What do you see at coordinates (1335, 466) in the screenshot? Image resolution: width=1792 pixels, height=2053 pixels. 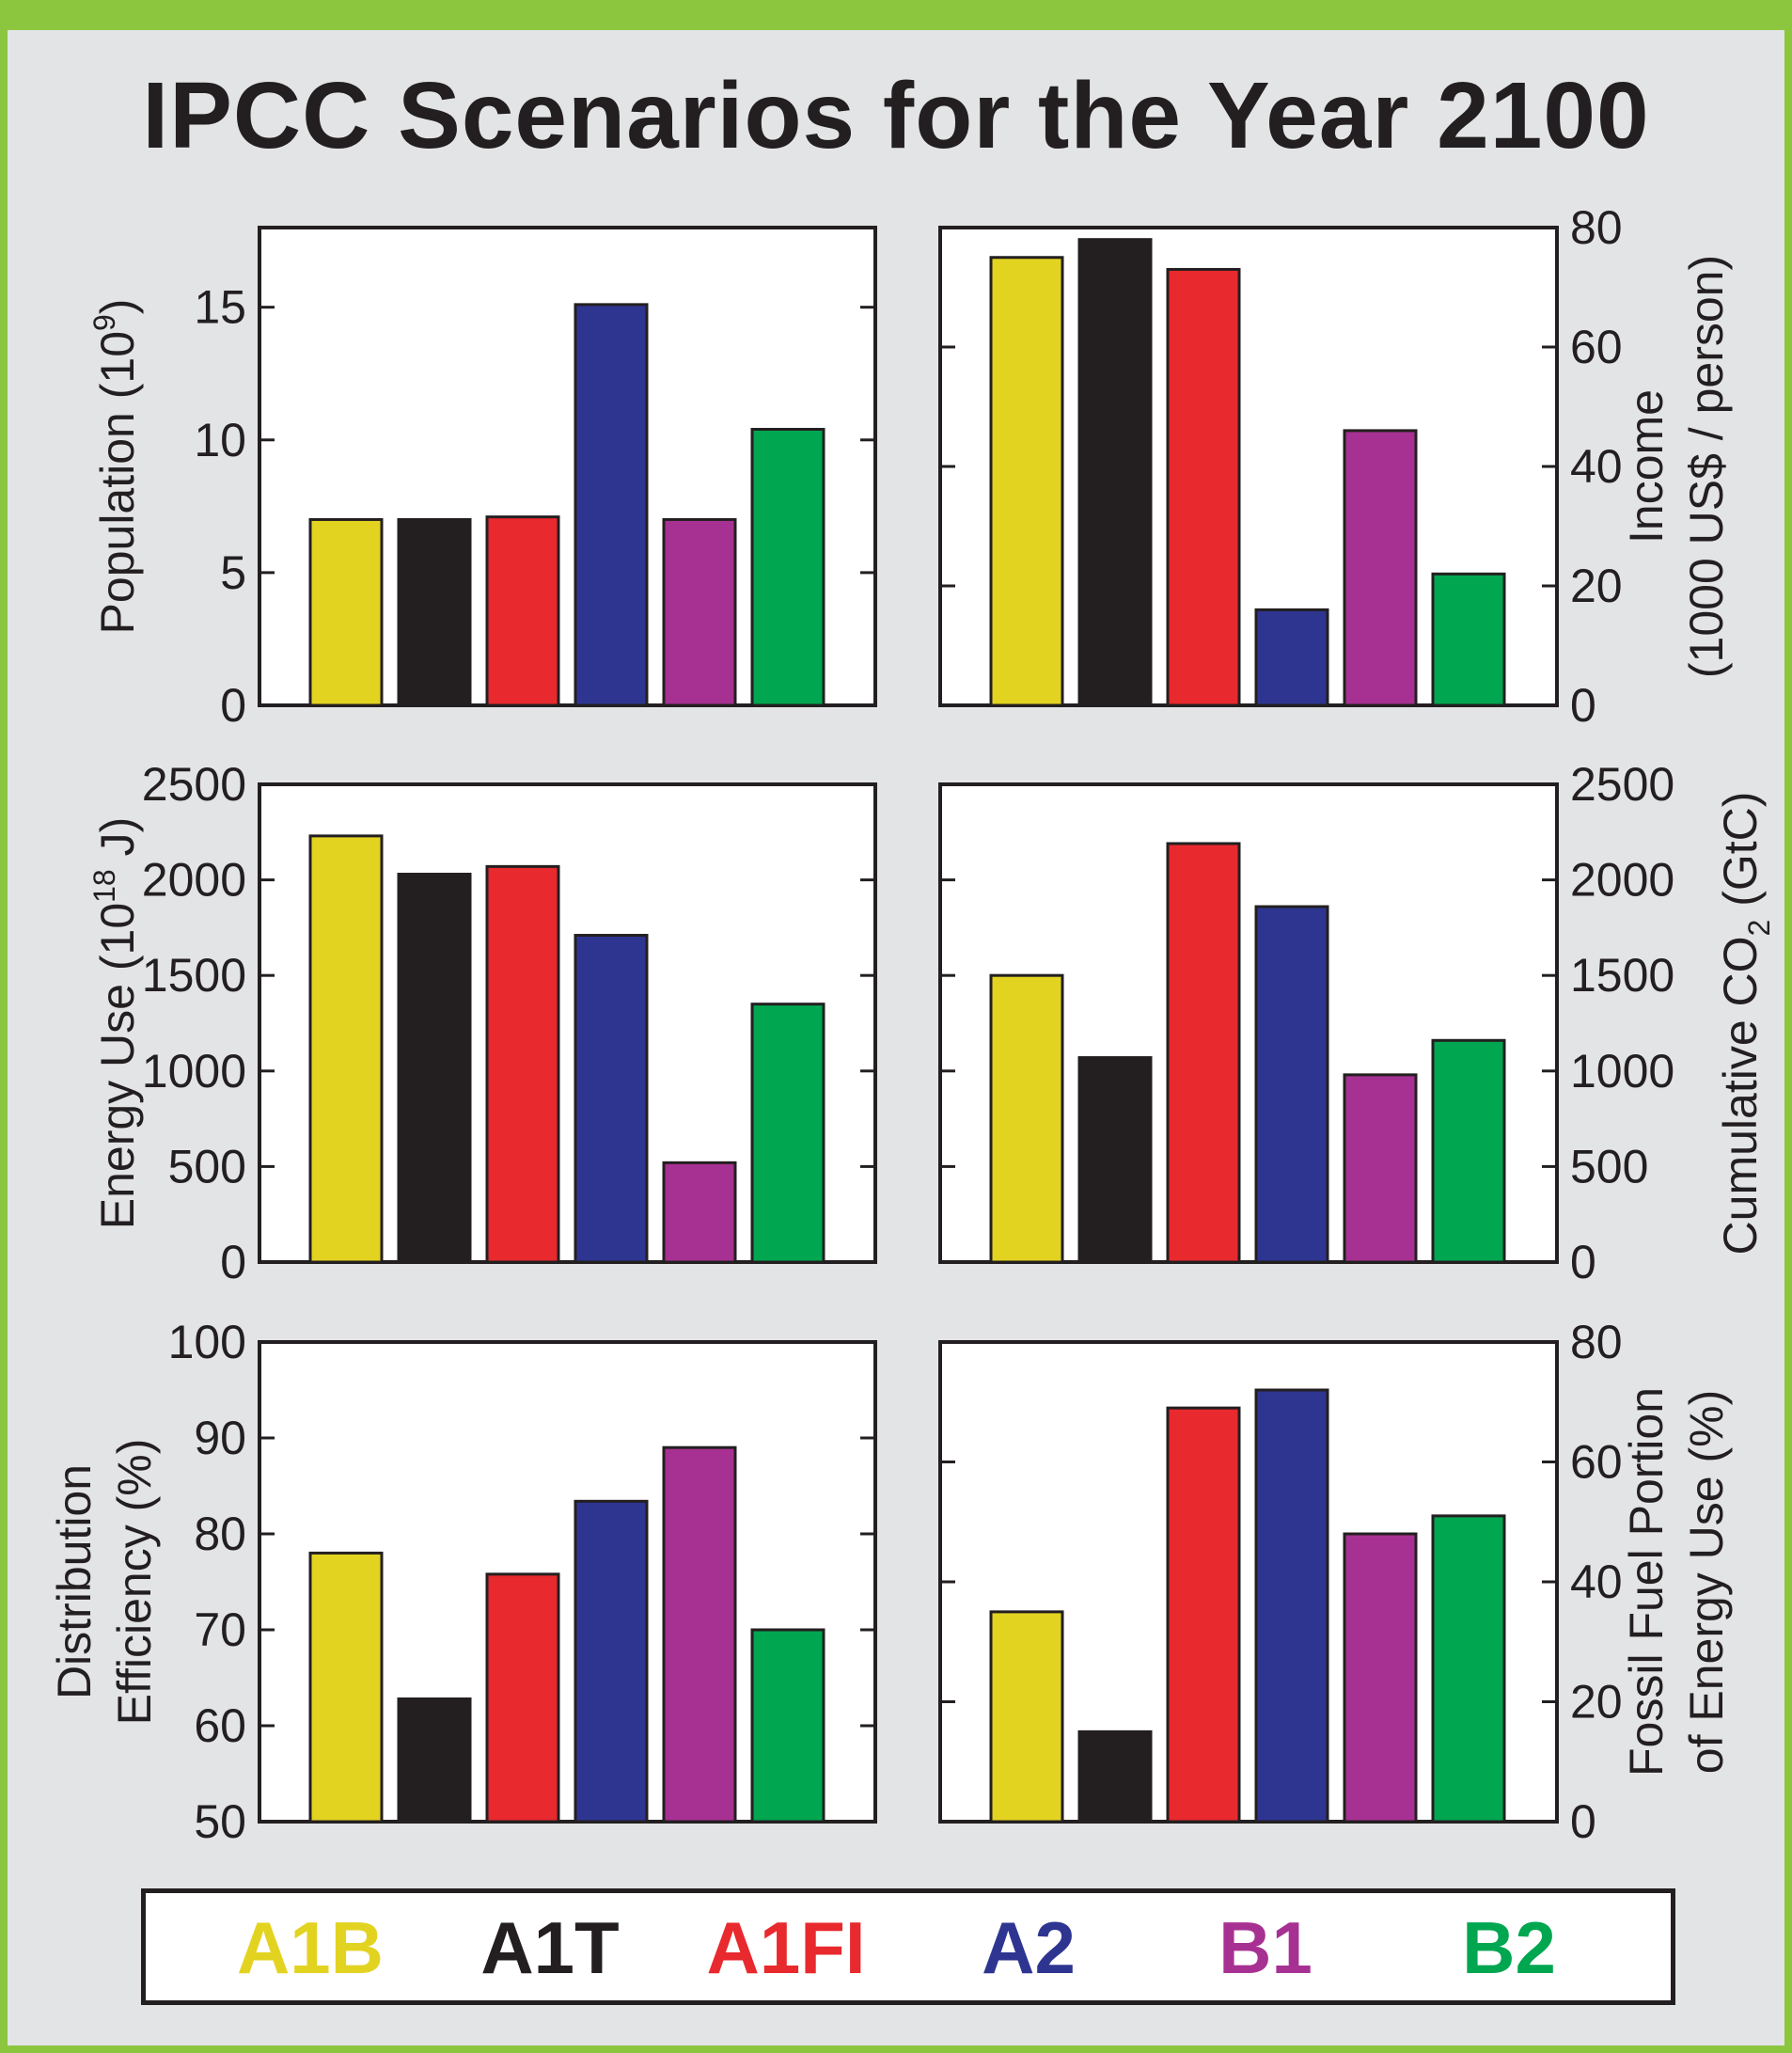 I see `chart-income: 0 20 40 60 80 Income (1000 US$ / person)` at bounding box center [1335, 466].